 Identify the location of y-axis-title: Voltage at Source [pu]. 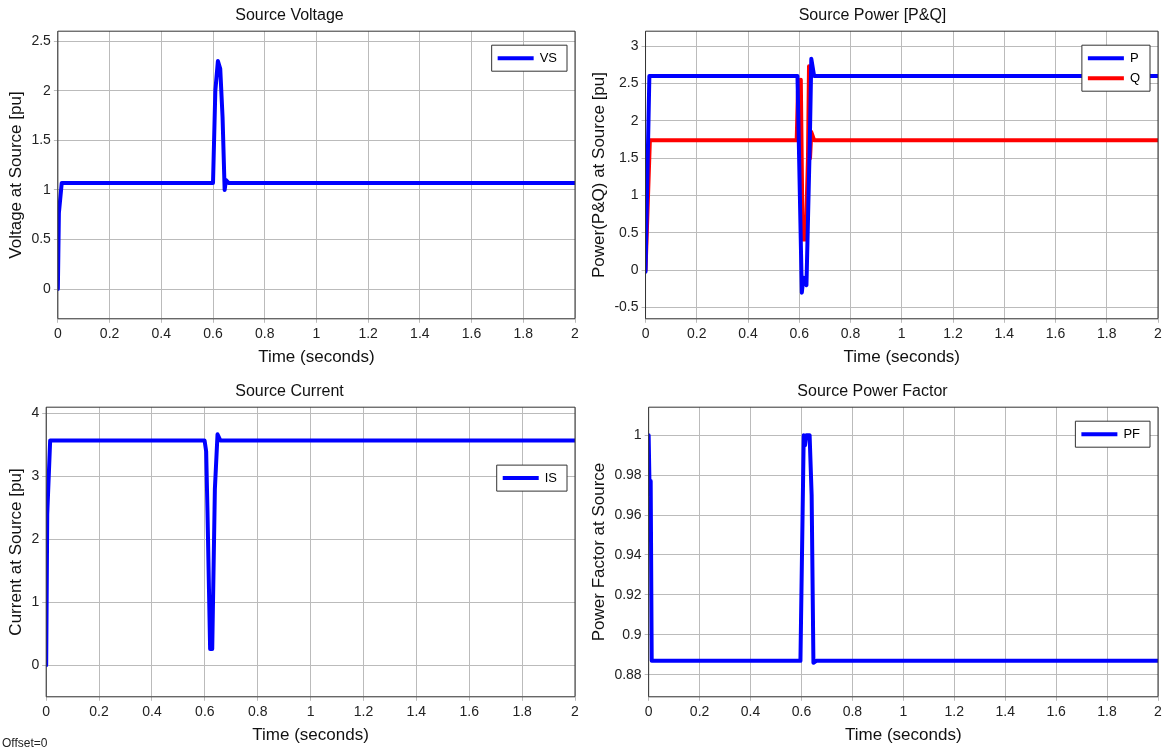
(15, 175).